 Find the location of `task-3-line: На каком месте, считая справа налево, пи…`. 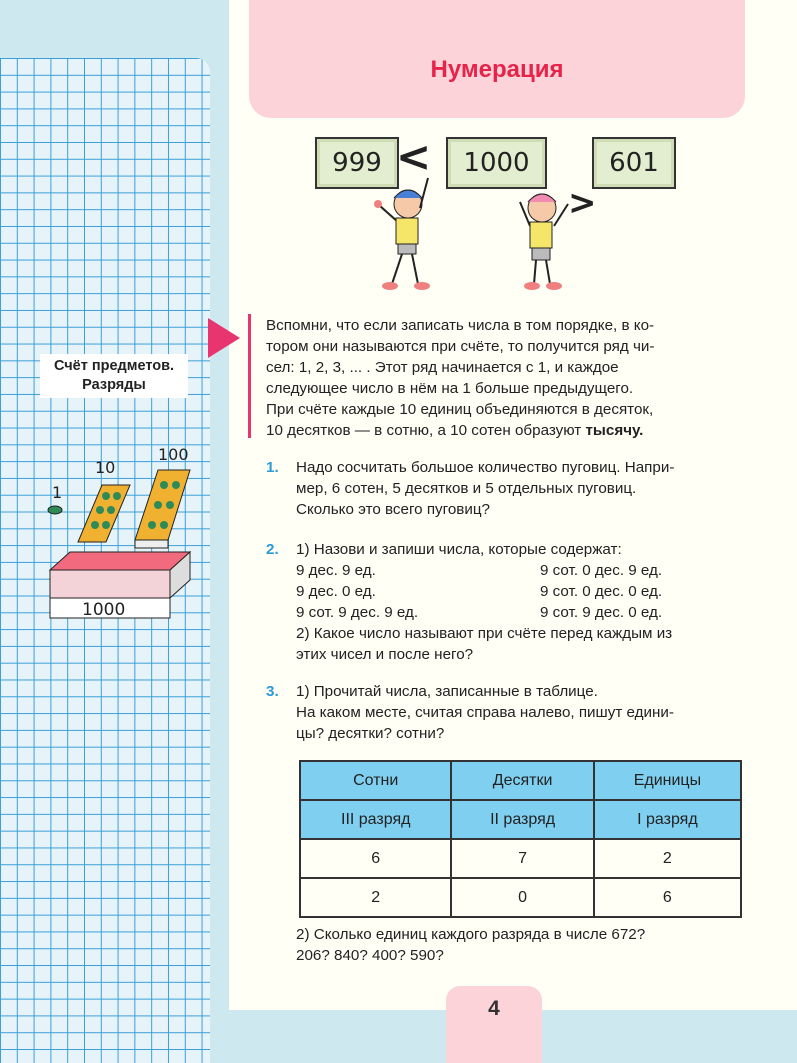

task-3-line: На каком месте, считая справа налево, пи… is located at coordinates (485, 712).